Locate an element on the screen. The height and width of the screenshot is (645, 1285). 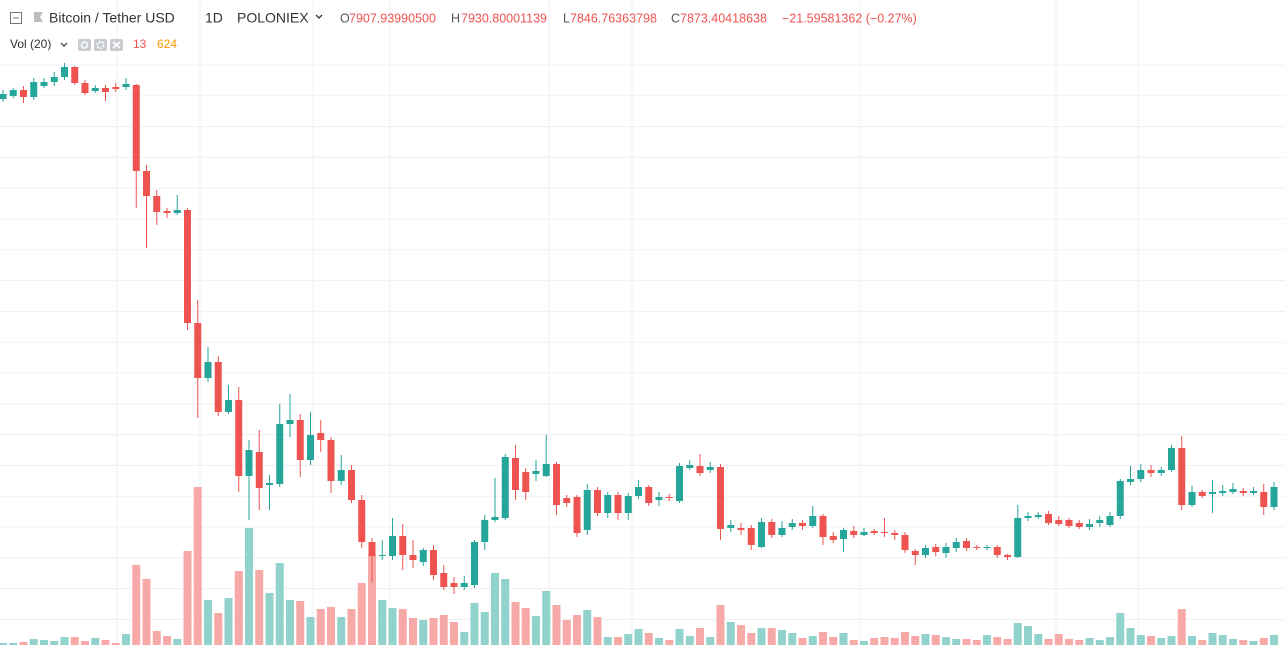
exchange: POLONIEX is located at coordinates (273, 18).